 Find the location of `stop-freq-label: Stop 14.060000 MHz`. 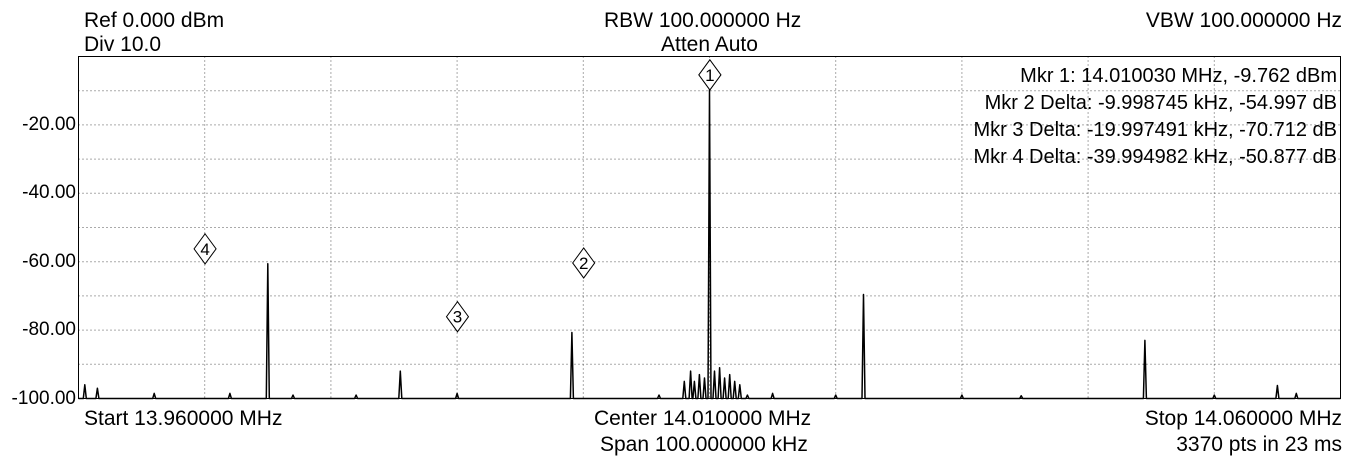

stop-freq-label: Stop 14.060000 MHz is located at coordinates (1243, 418).